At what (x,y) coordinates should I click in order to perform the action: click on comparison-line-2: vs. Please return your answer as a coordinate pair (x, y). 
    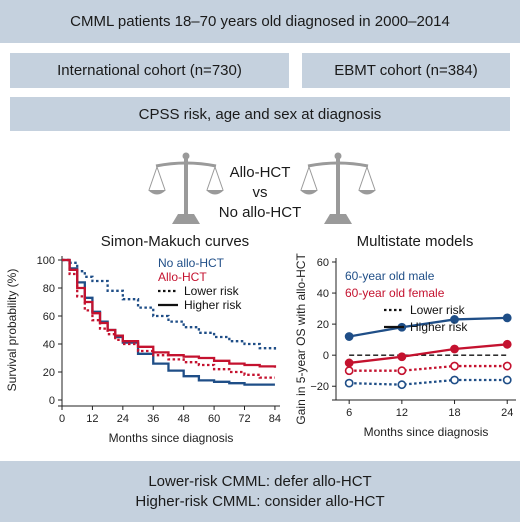
    Looking at the image, I should click on (260, 192).